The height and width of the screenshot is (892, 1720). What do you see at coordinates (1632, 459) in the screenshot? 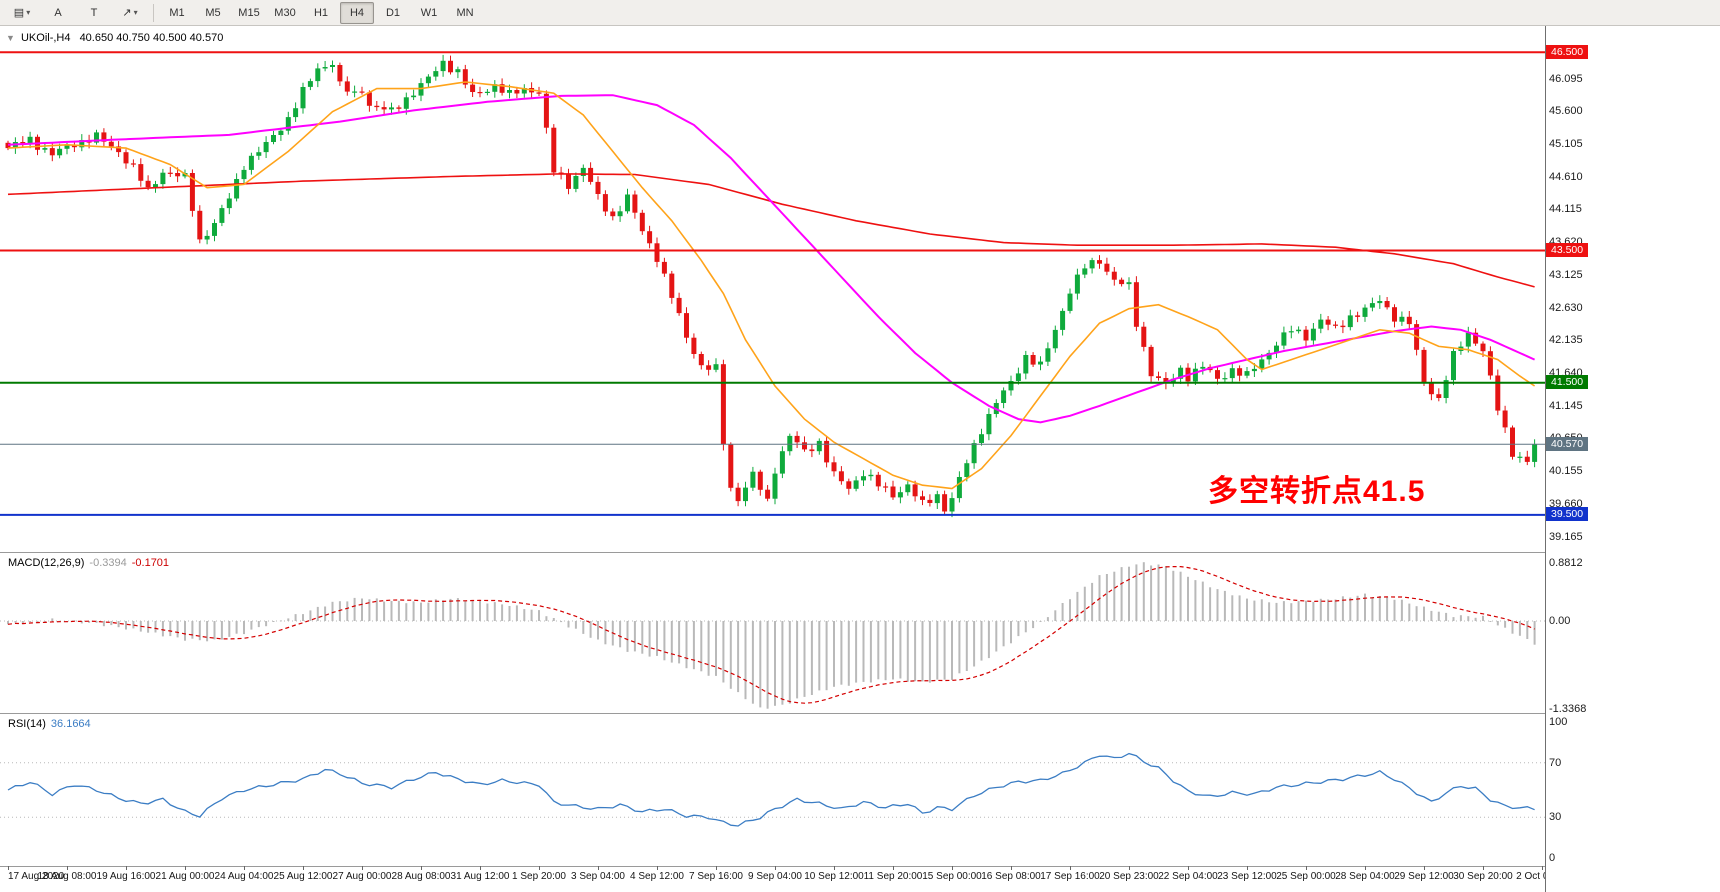
I see `price-axis` at bounding box center [1632, 459].